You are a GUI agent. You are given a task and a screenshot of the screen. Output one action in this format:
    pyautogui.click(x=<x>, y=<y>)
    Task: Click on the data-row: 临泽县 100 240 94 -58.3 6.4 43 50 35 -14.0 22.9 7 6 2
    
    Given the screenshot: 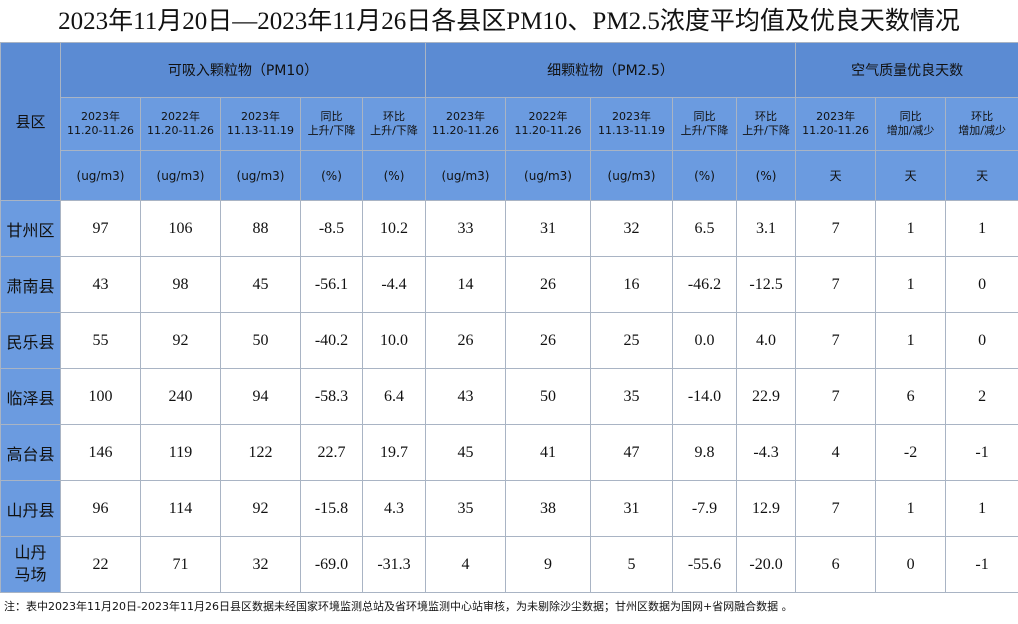 What is the action you would take?
    pyautogui.click(x=509, y=396)
    